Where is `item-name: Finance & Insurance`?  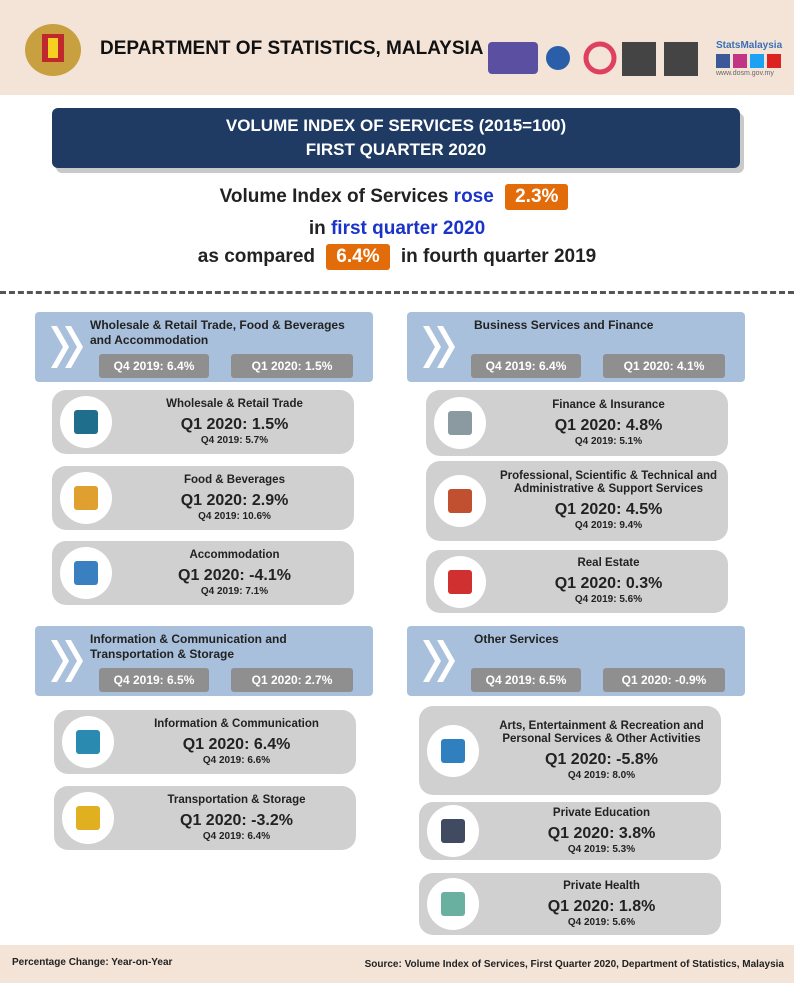
item-name: Finance & Insurance is located at coordinates (608, 404).